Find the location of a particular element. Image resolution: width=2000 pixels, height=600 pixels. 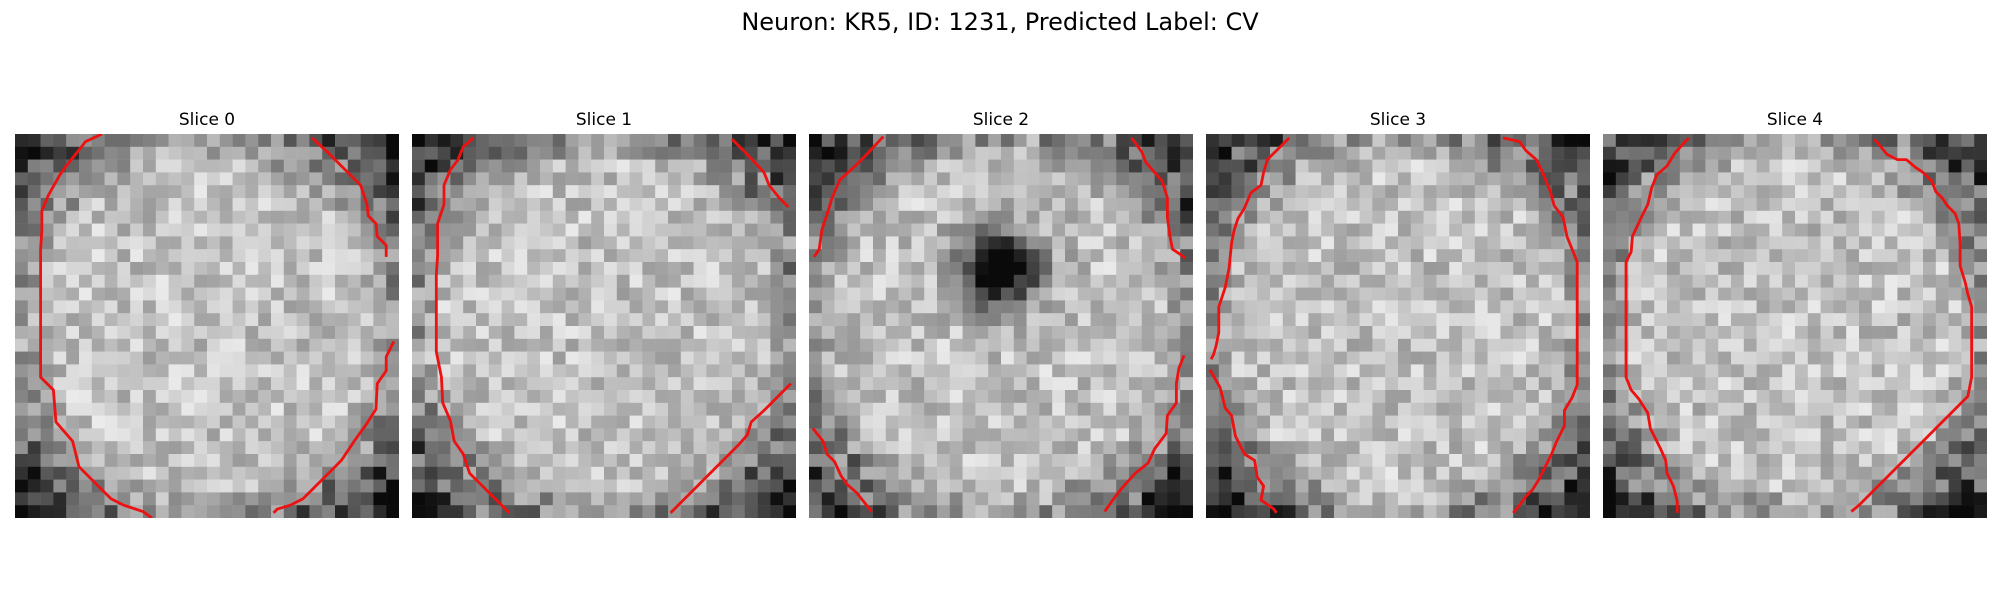

slice-panel-2: Slice 2 is located at coordinates (1001, 314).